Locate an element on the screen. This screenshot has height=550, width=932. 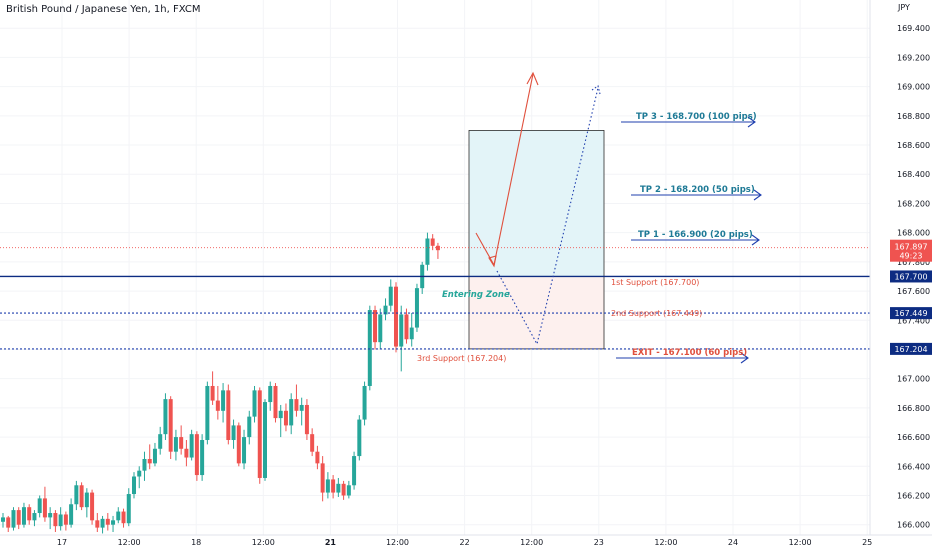
tp3-label: TP 3 - 168.700 (100 pips) is located at coordinates (696, 117).